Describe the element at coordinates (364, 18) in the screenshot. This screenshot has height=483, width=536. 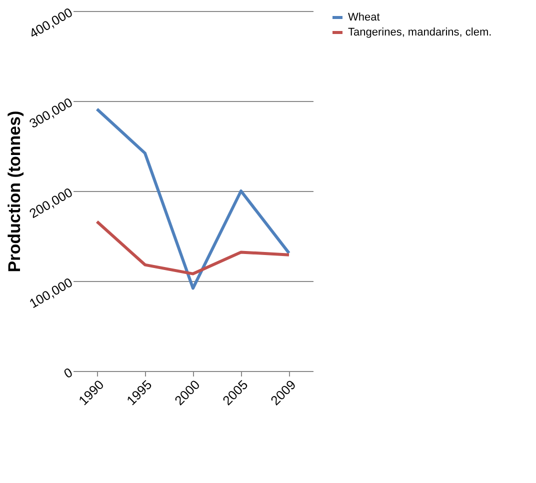
I see `legend-label: Wheat` at that location.